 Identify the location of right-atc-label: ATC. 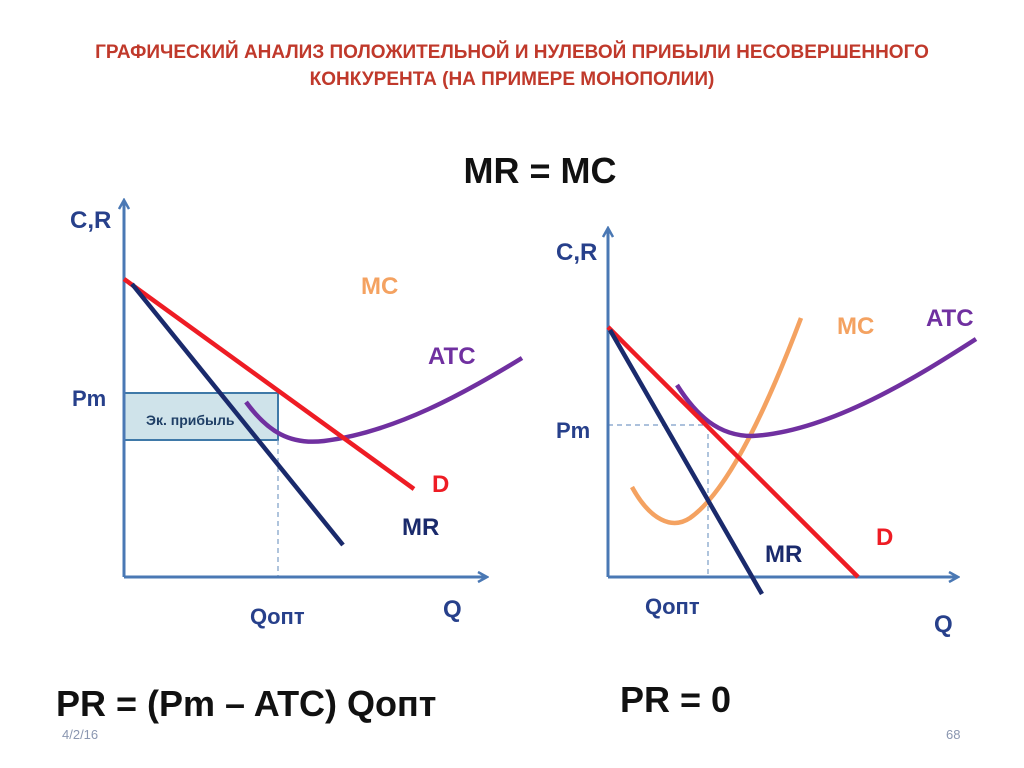
(950, 318).